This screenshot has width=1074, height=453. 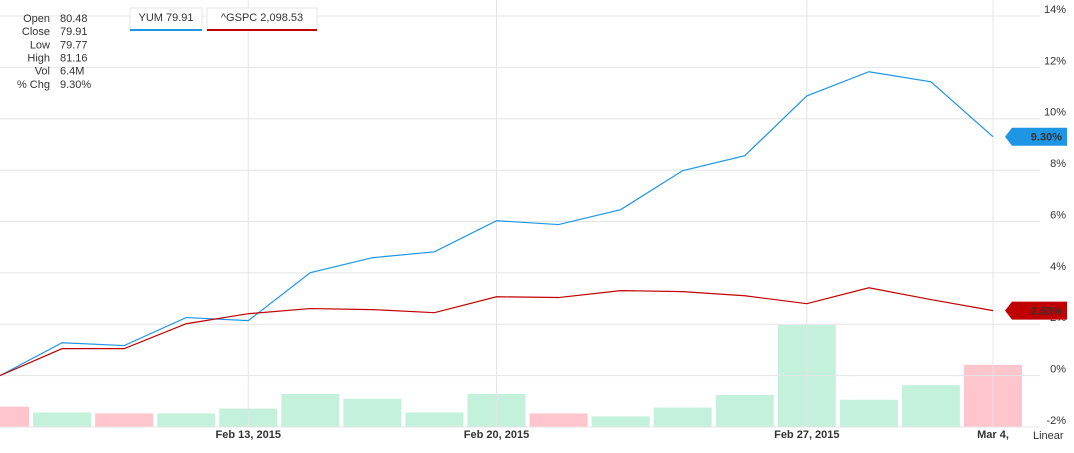 I want to click on info-key: % Chg, so click(x=33, y=85).